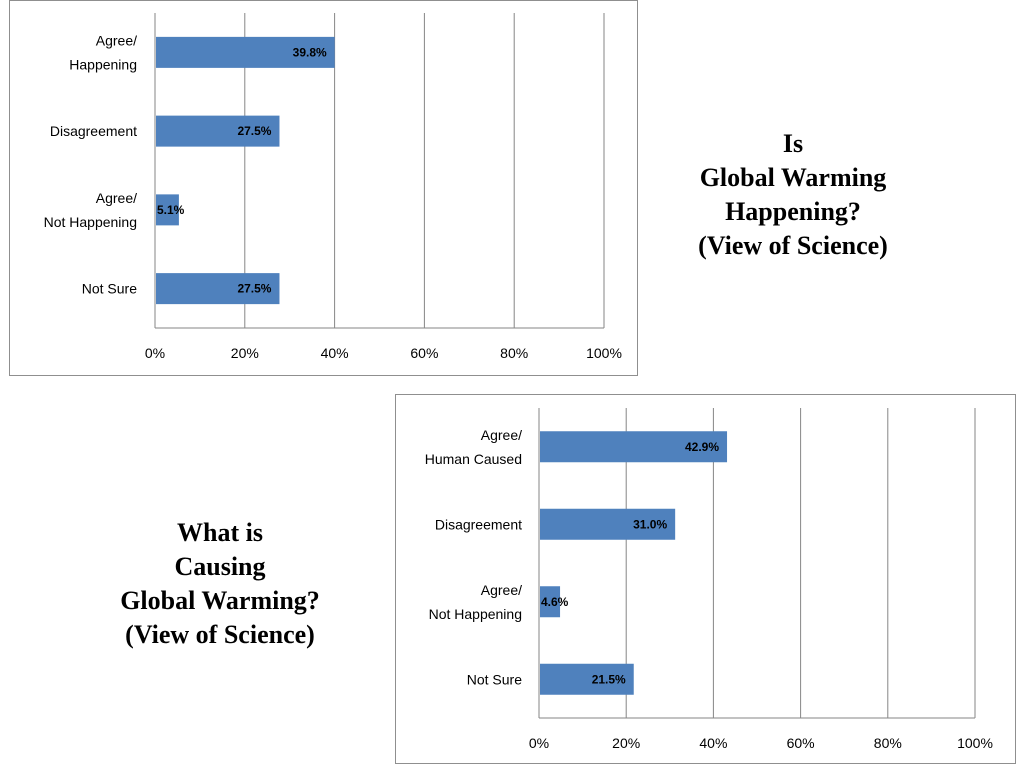  I want to click on caption-line: Causing, so click(220, 566).